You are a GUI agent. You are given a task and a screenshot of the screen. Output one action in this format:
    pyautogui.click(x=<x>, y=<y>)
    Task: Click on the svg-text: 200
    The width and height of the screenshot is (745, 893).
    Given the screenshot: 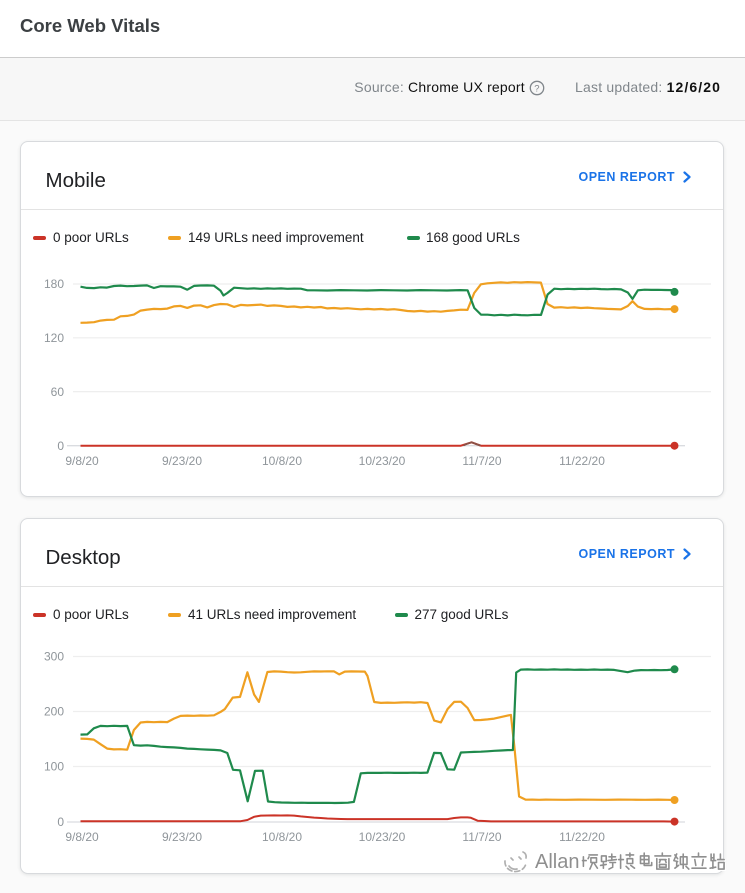 What is the action you would take?
    pyautogui.click(x=54, y=712)
    